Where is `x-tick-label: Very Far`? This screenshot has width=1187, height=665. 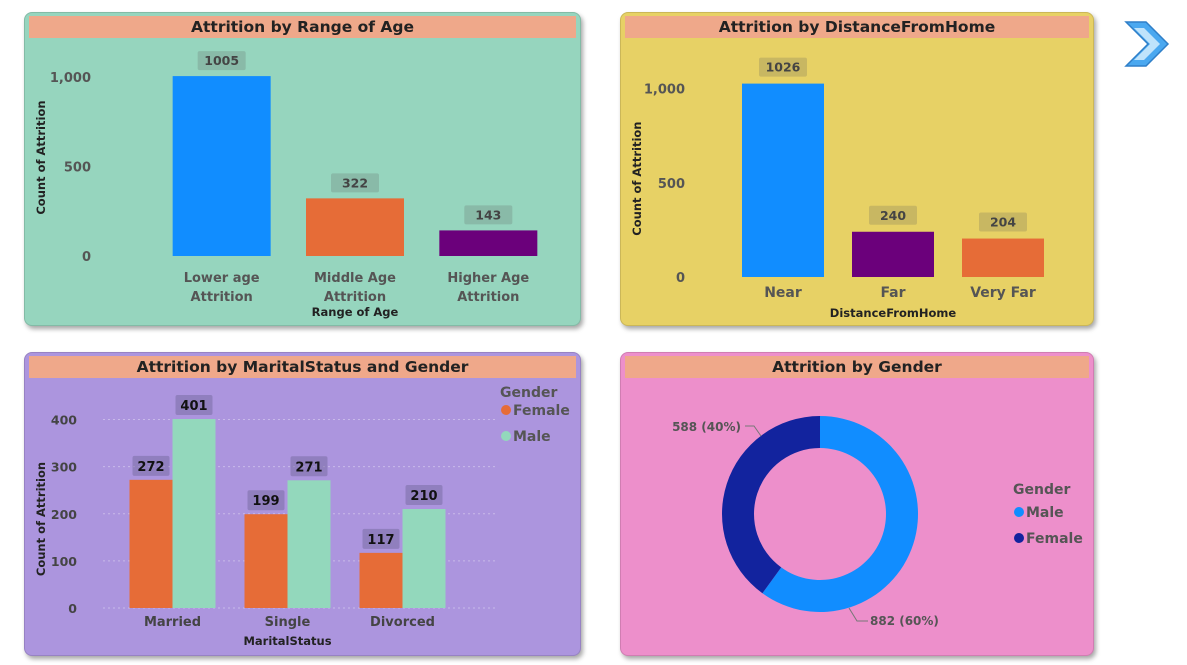 x-tick-label: Very Far is located at coordinates (1003, 293).